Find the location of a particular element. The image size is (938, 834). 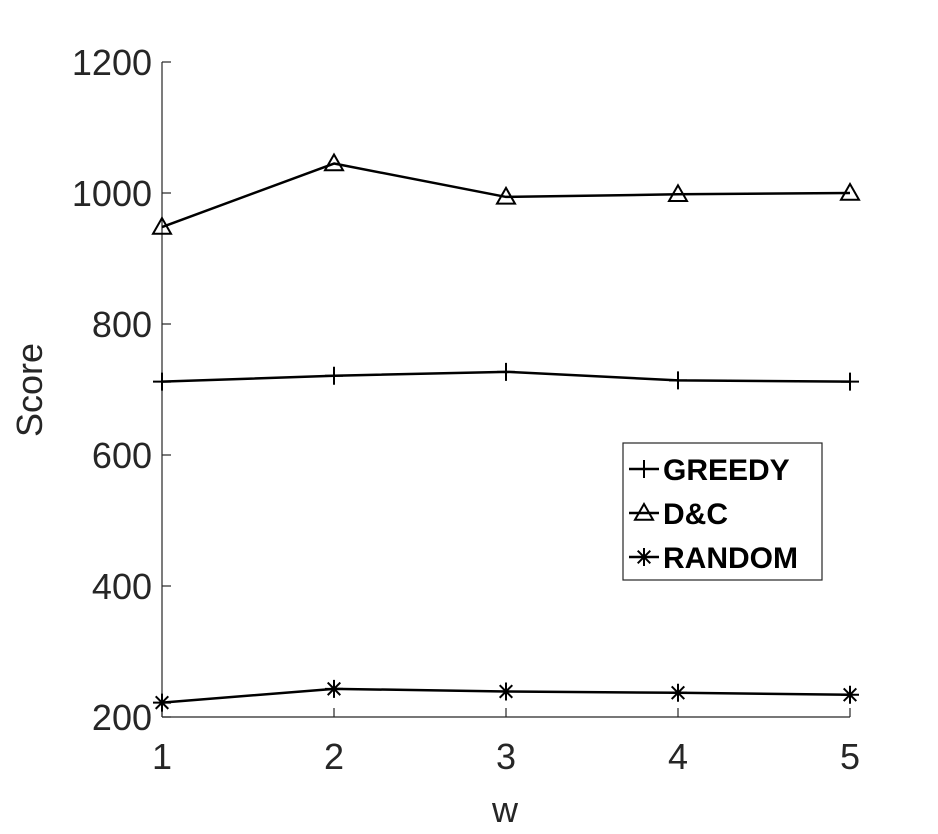

legend-label: D&C is located at coordinates (695, 514).